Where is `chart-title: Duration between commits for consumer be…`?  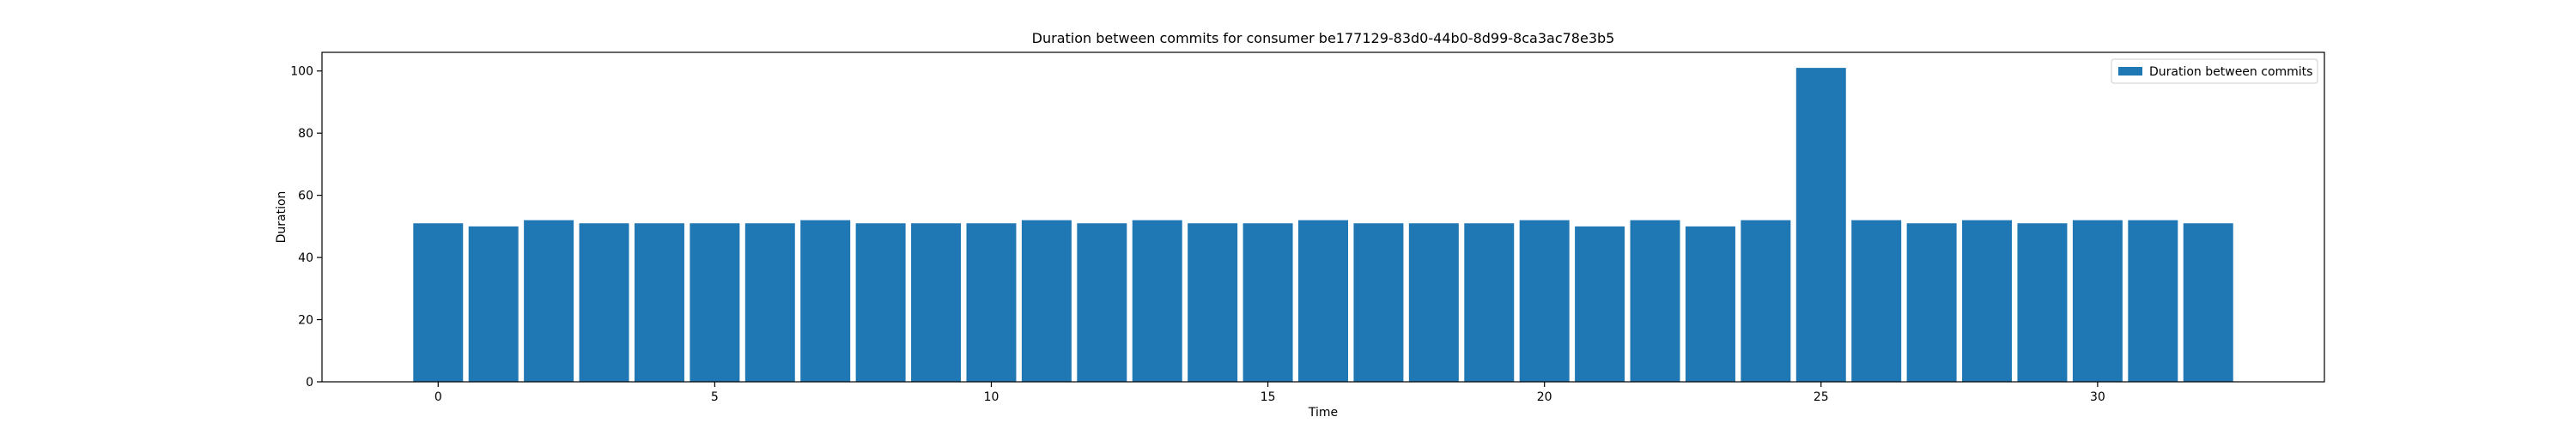
chart-title: Duration between commits for consumer be… is located at coordinates (1323, 38).